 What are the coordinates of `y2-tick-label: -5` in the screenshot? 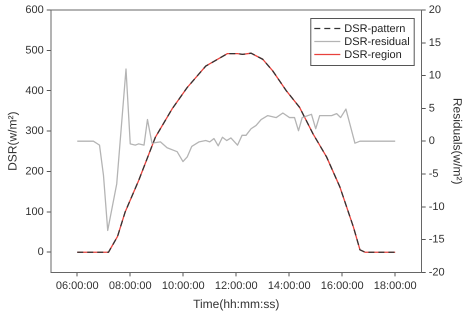 It's located at (433, 174).